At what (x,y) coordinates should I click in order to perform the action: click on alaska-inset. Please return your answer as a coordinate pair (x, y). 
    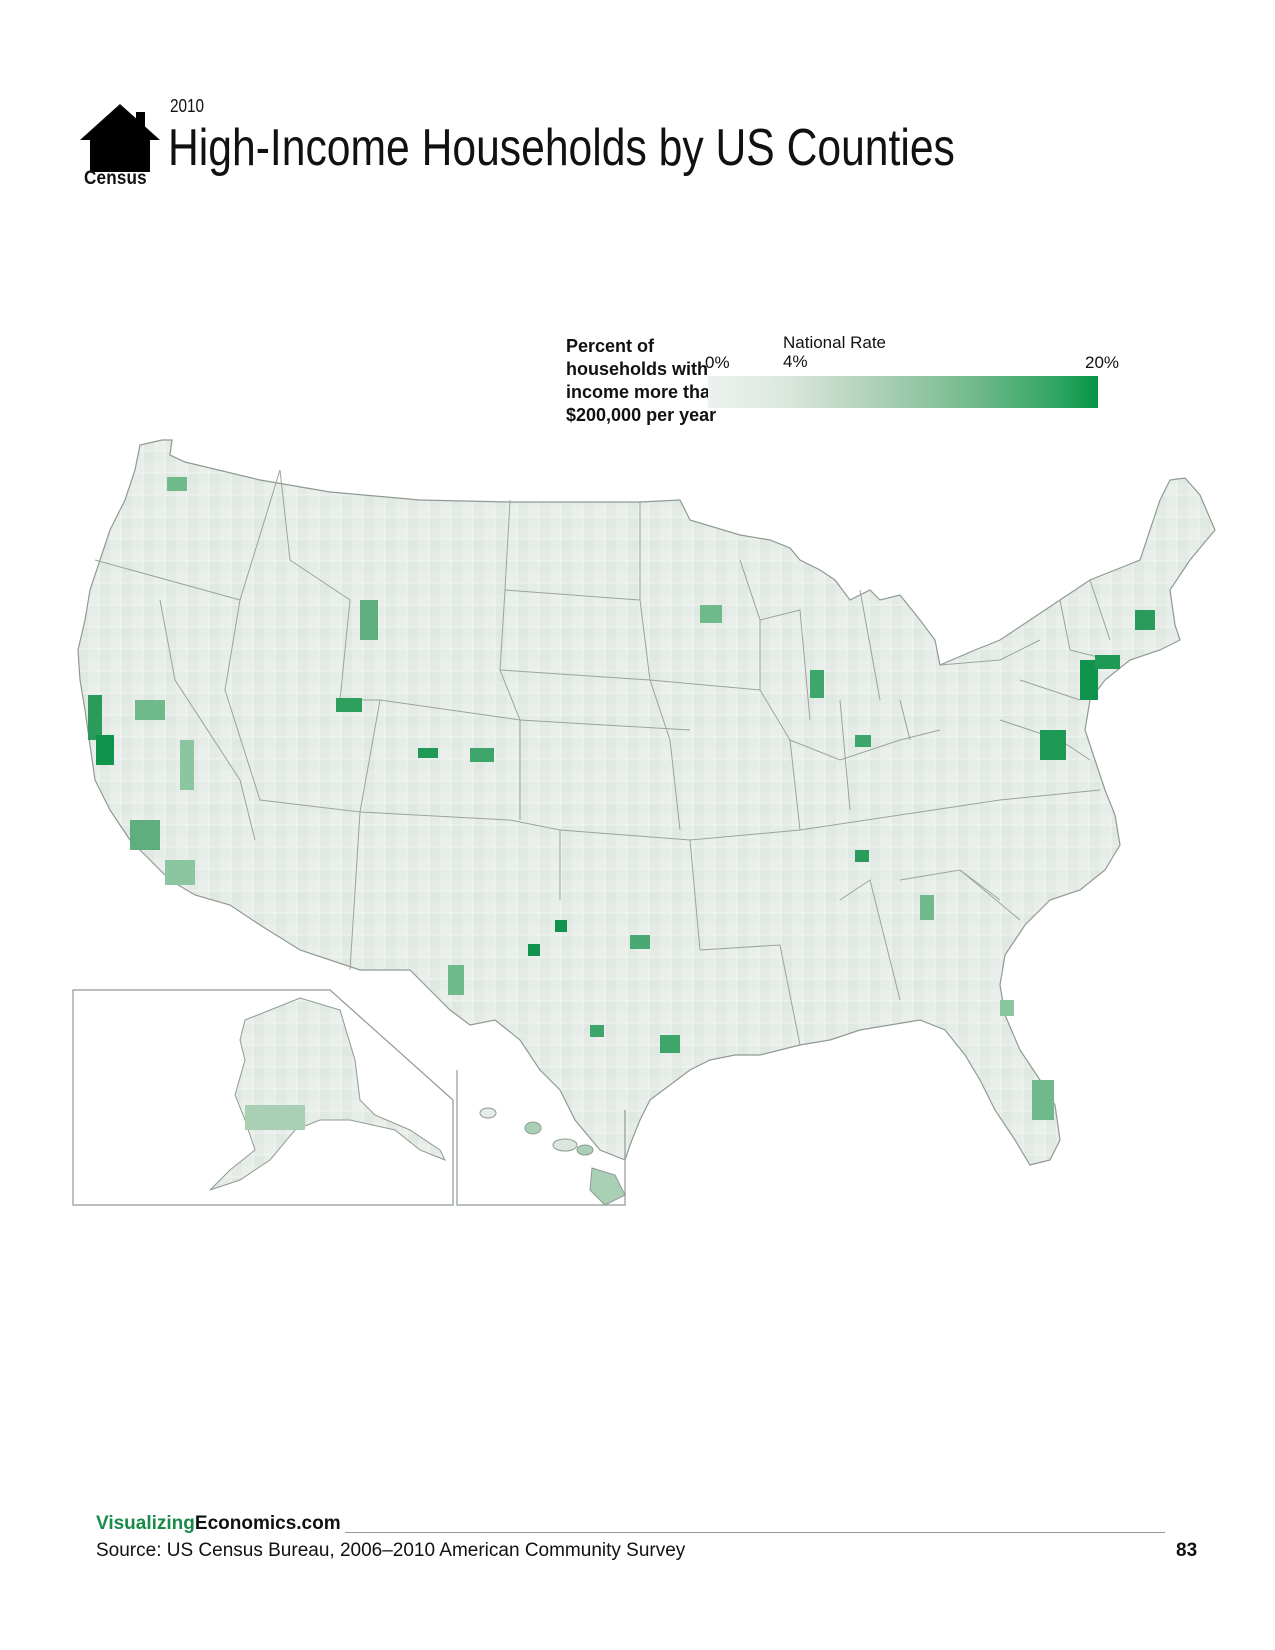
    Looking at the image, I should click on (263, 1097).